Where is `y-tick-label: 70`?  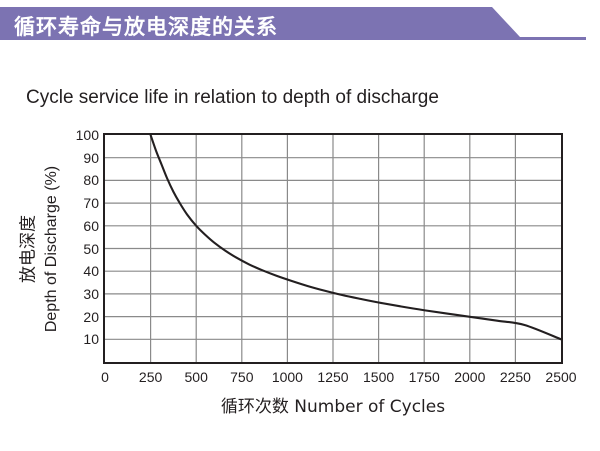 y-tick-label: 70 is located at coordinates (91, 203).